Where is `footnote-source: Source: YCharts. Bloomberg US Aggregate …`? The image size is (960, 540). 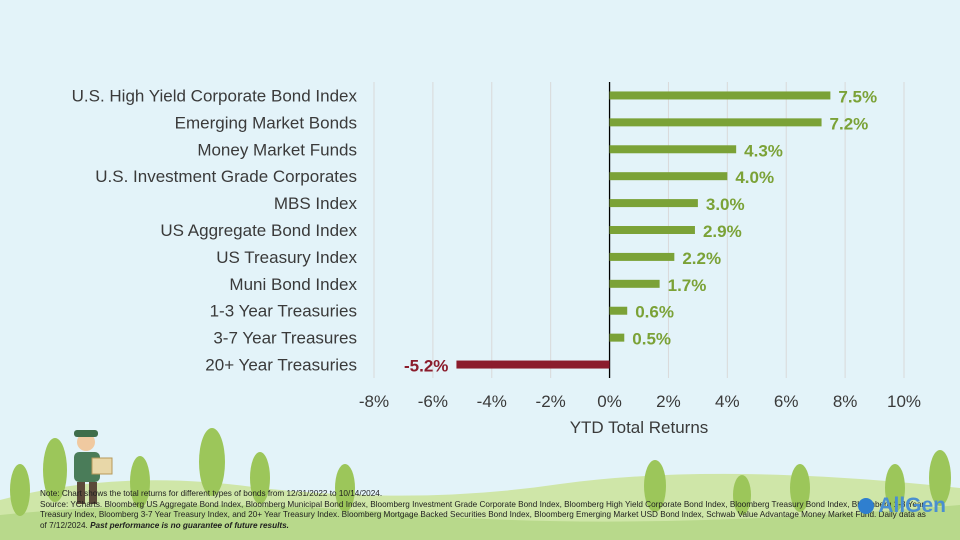 footnote-source: Source: YCharts. Bloomberg US Aggregate … is located at coordinates (485, 516).